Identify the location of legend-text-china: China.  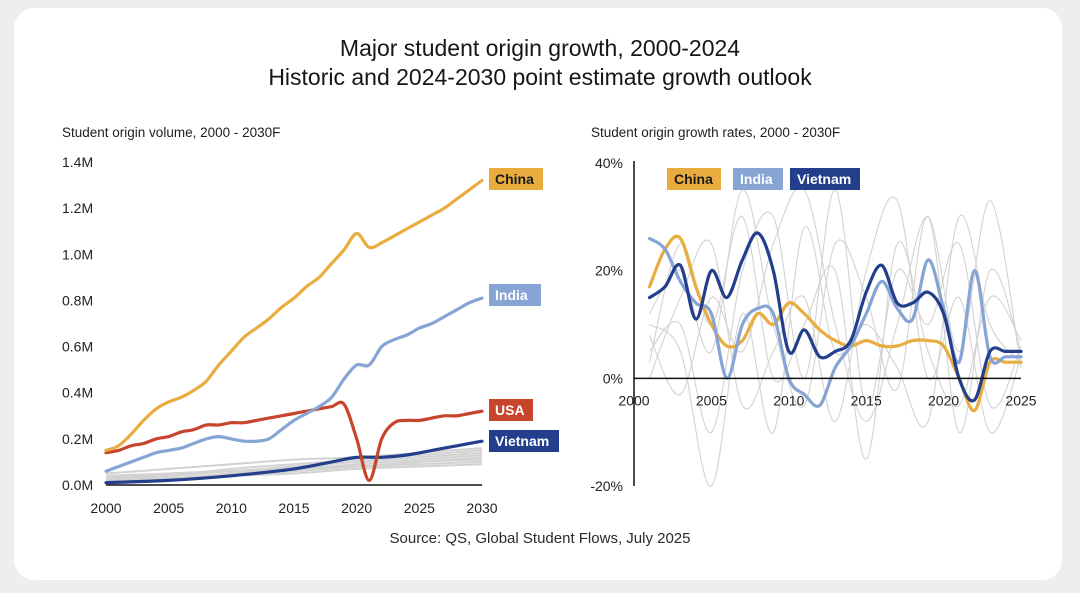
(693, 179).